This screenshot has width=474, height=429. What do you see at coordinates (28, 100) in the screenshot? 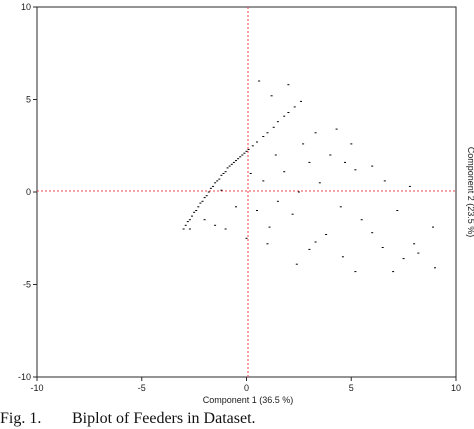
I see `y-tick-label: 5` at bounding box center [28, 100].